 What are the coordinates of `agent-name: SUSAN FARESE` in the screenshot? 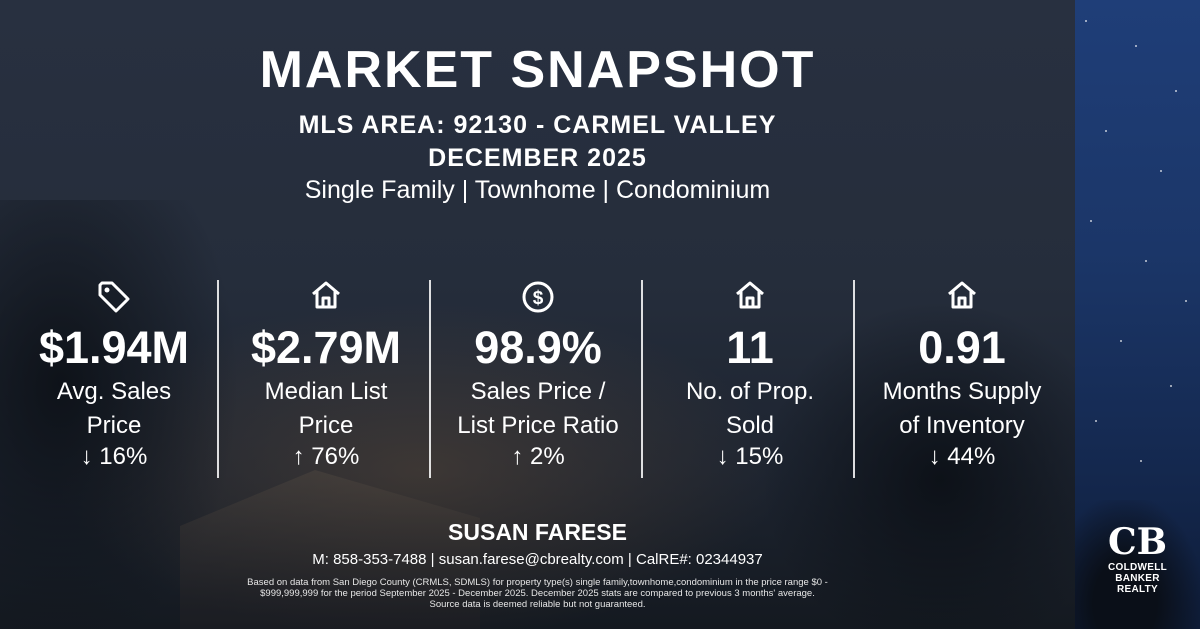 It's located at (537, 532).